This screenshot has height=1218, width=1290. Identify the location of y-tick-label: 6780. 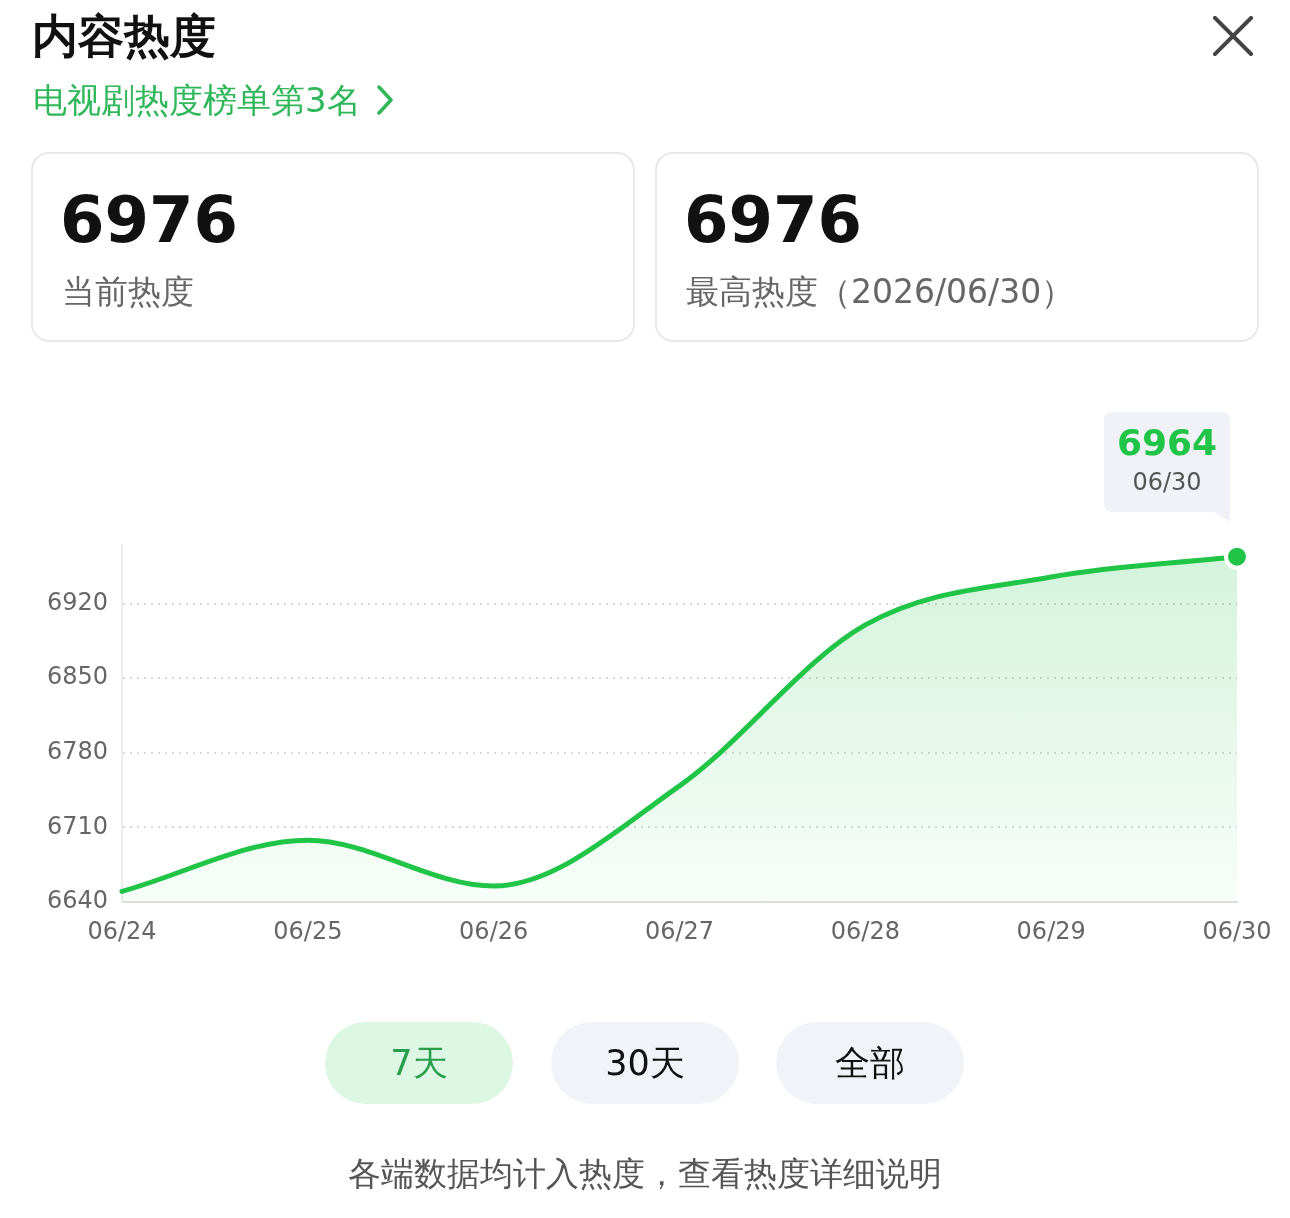
(77, 751).